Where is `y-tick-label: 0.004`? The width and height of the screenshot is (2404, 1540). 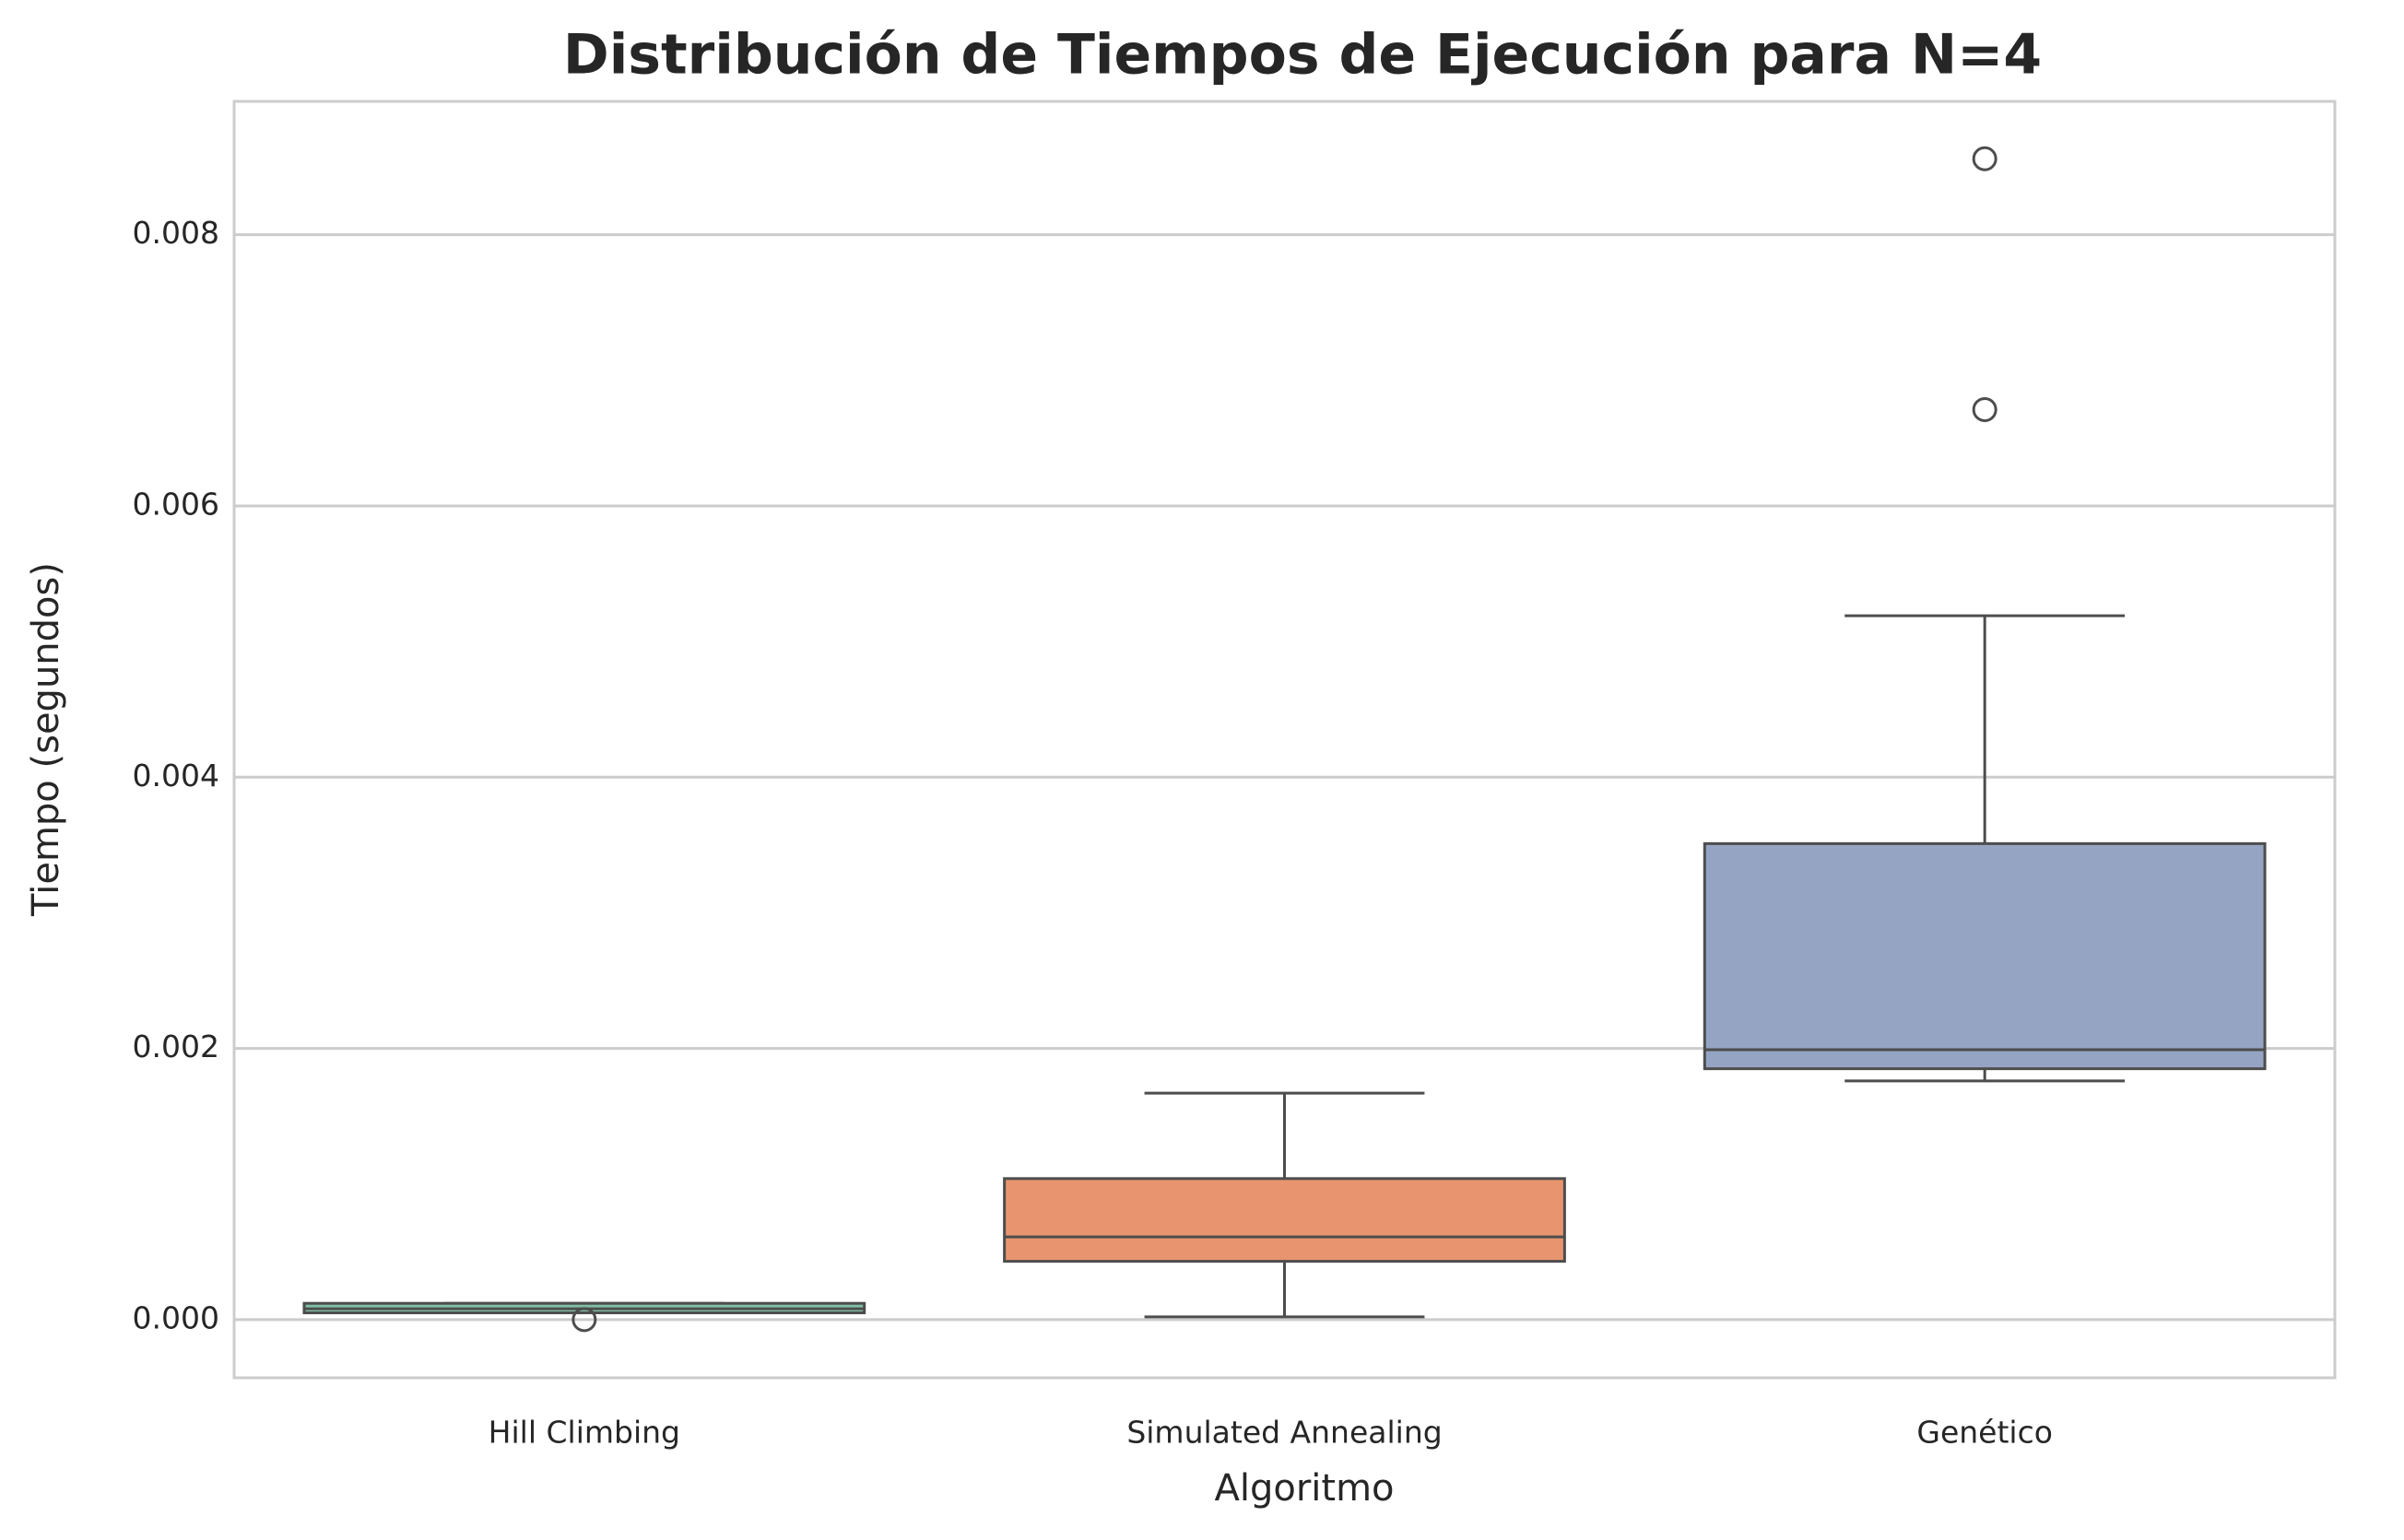 y-tick-label: 0.004 is located at coordinates (176, 776).